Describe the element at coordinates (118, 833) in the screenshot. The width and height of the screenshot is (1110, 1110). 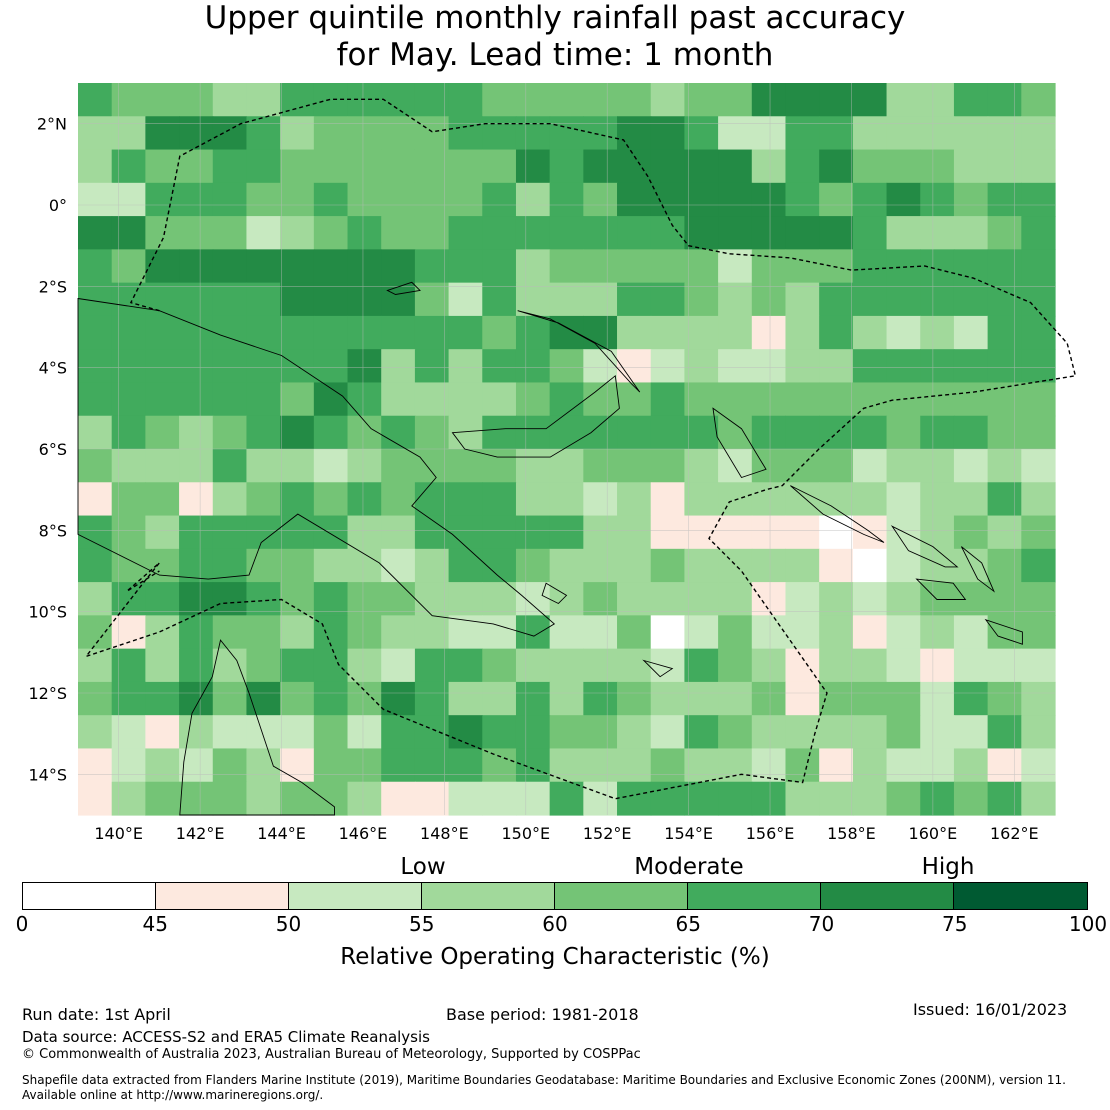
I see `longitude-tick-label: 140°E` at that location.